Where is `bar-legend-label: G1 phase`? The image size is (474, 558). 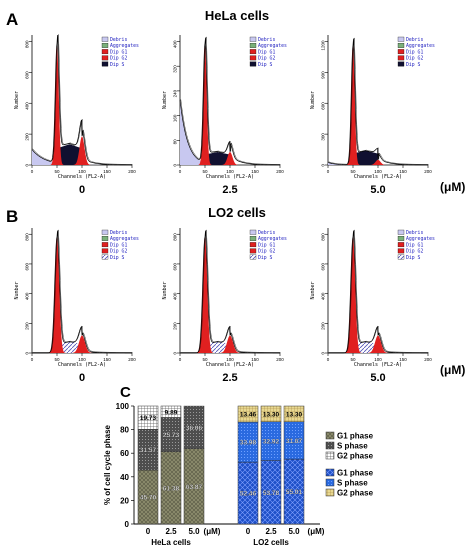
bar-legend-label: G1 phase is located at coordinates (355, 436).